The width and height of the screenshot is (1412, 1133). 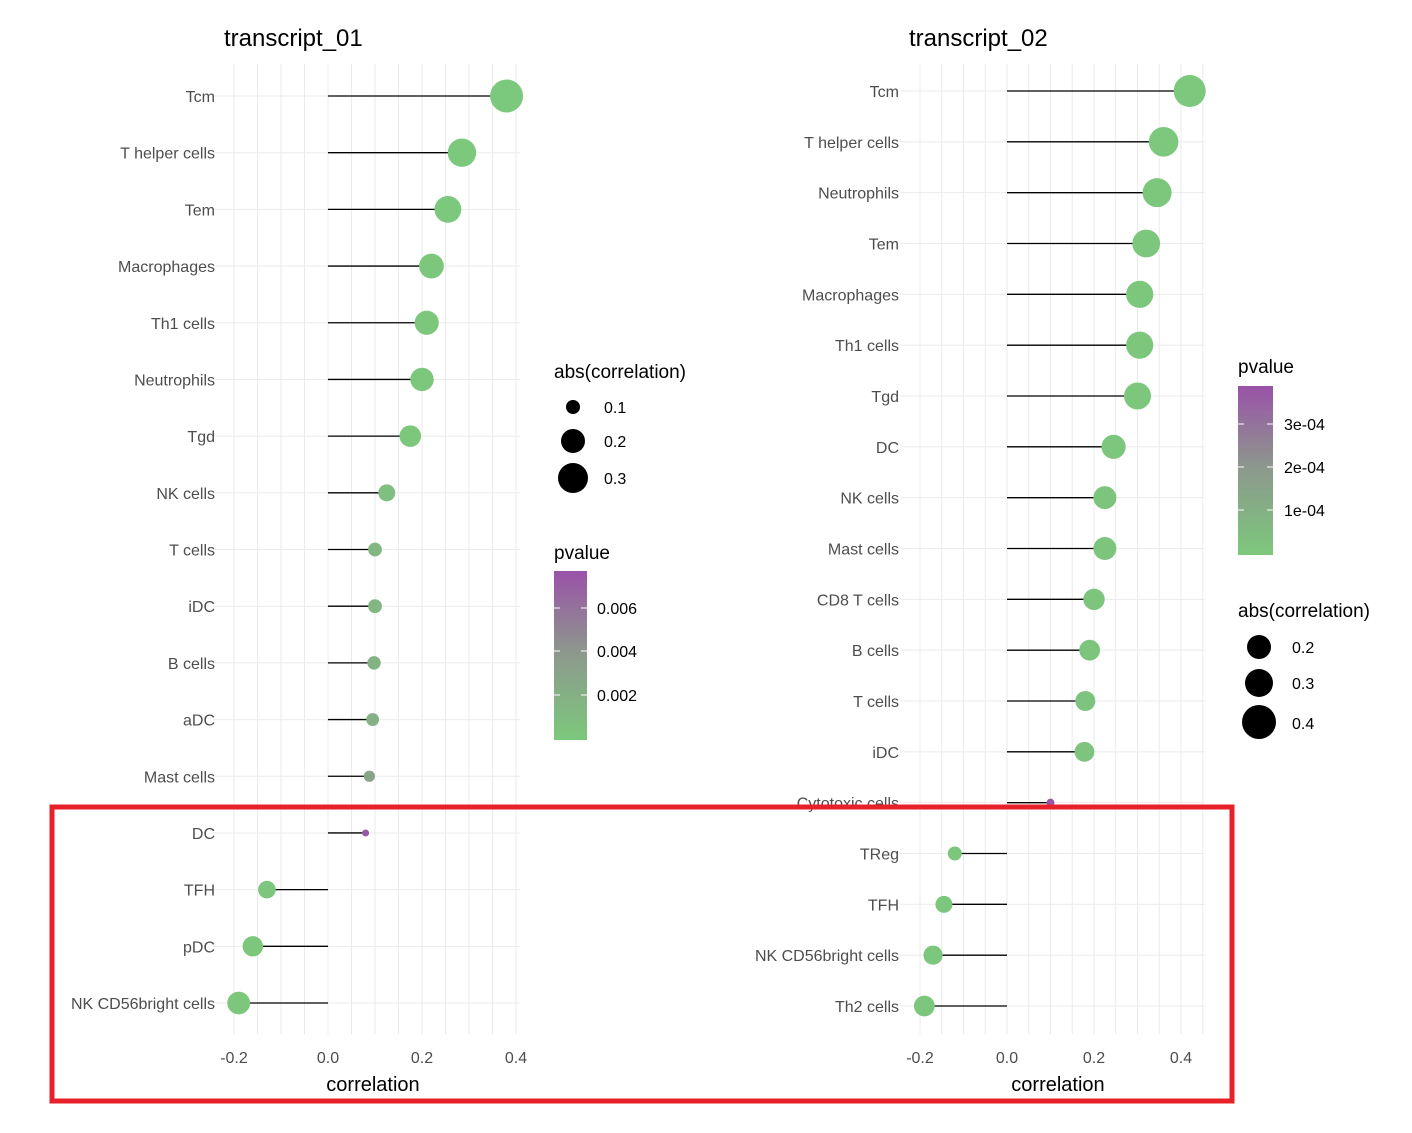 What do you see at coordinates (1057, 1085) in the screenshot?
I see `x-axis-label-2: correlation` at bounding box center [1057, 1085].